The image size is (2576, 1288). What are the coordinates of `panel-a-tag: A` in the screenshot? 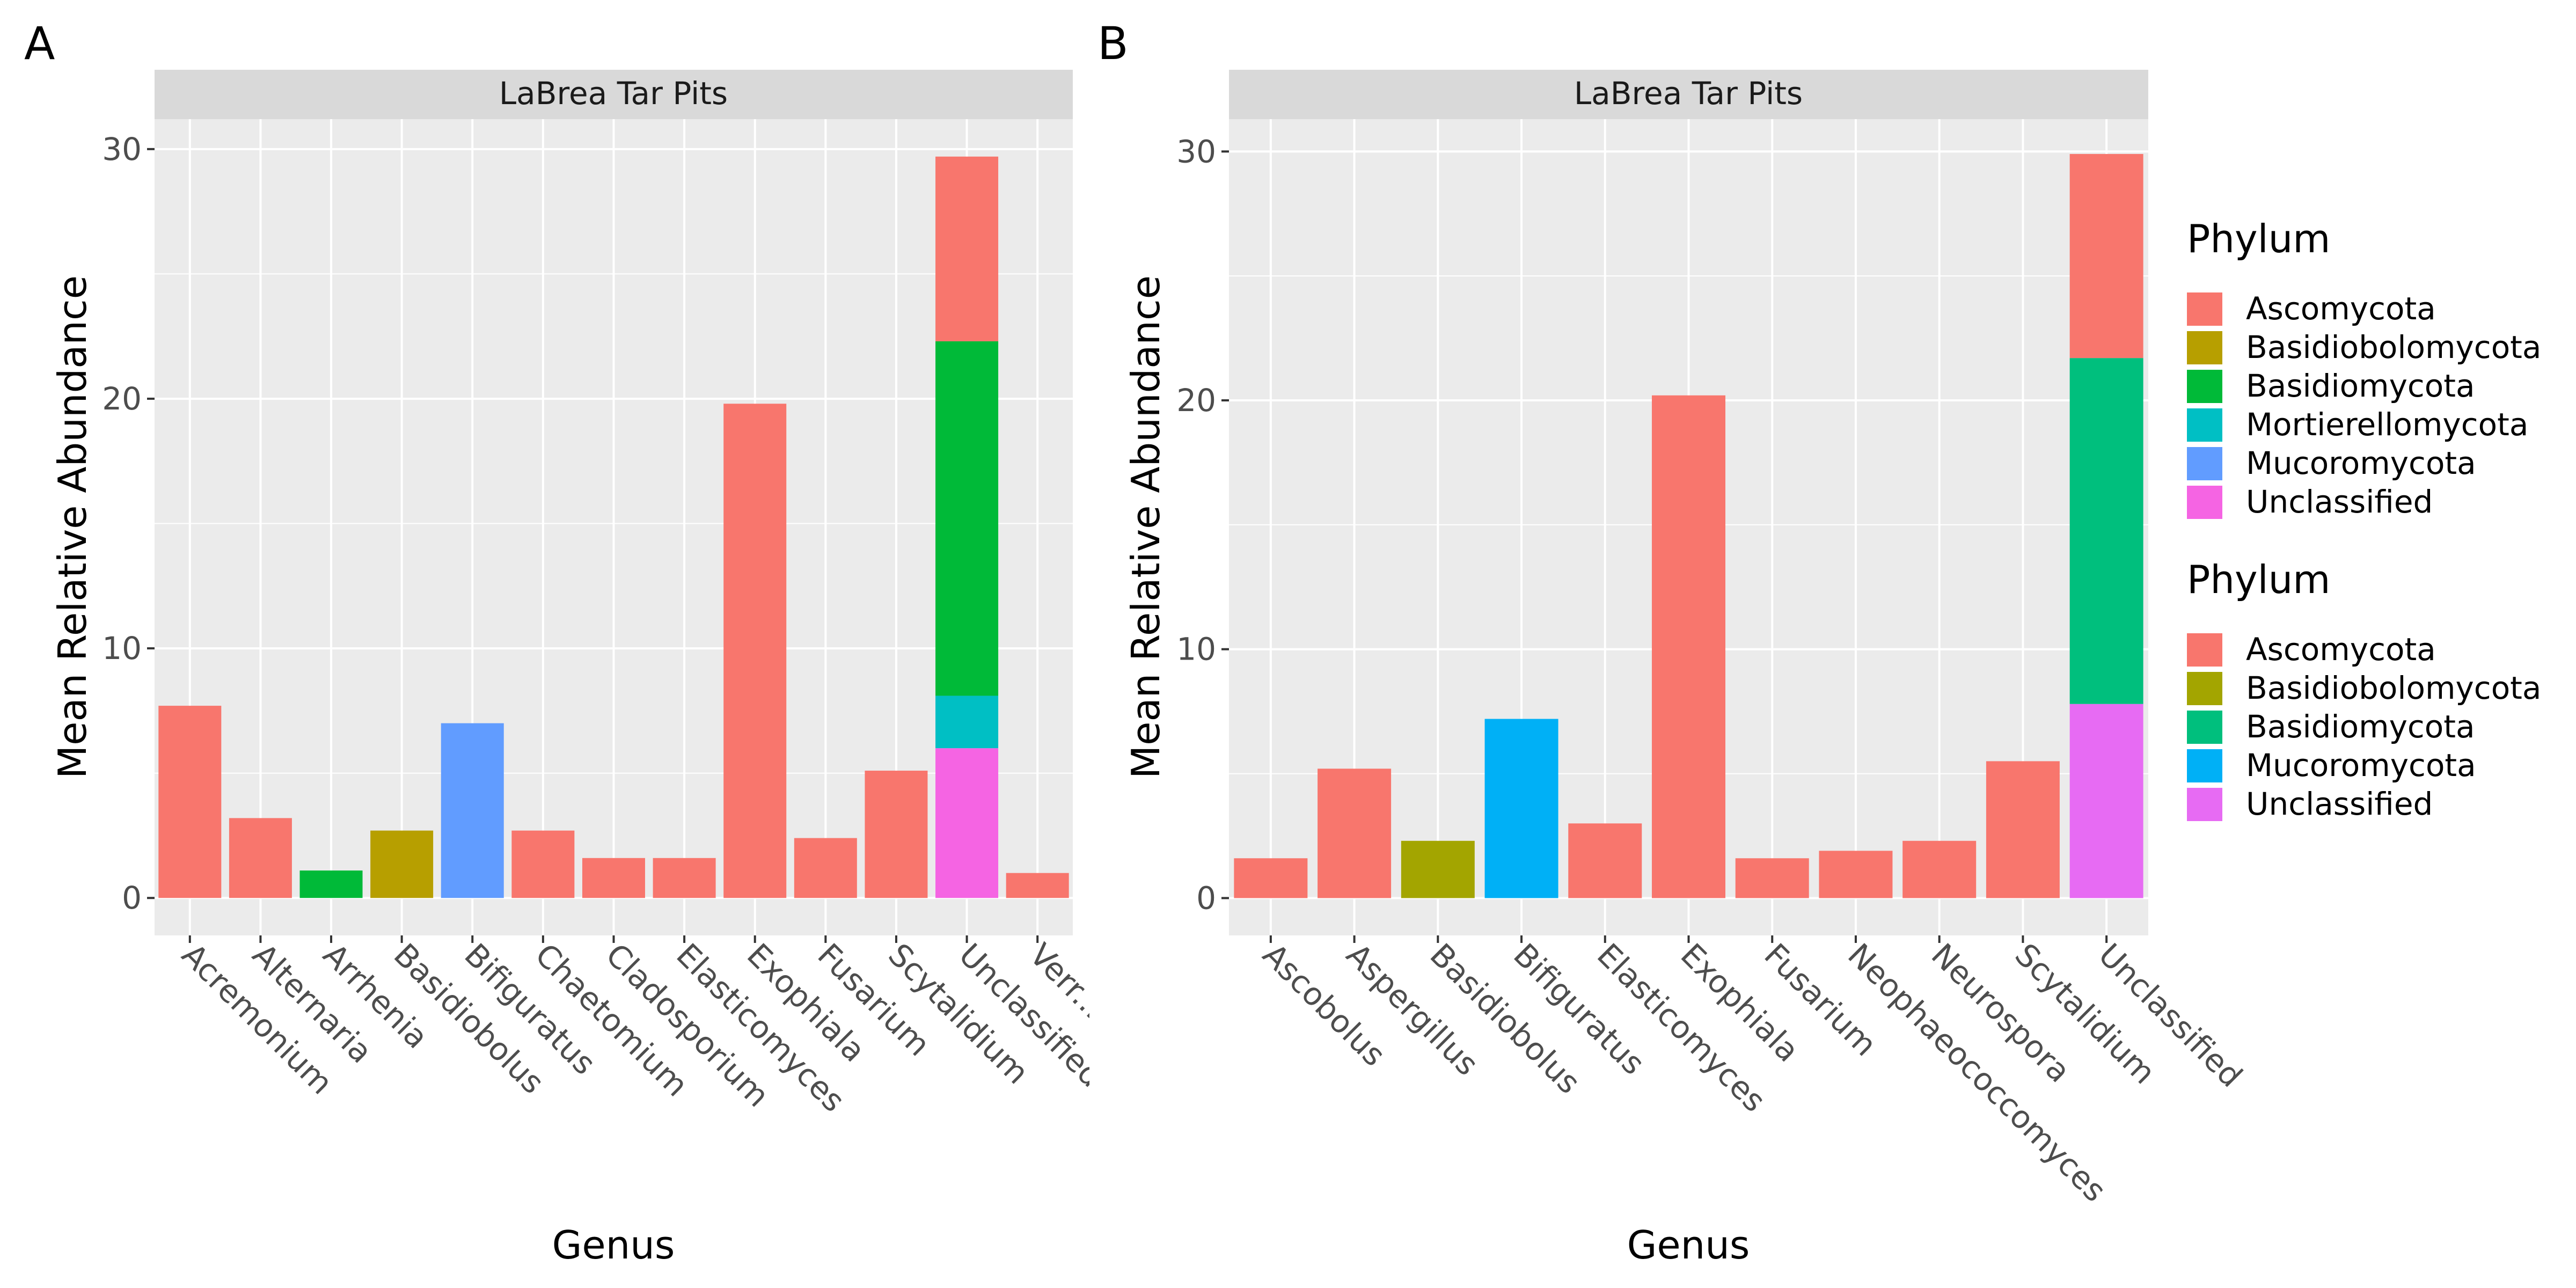 It's located at (39, 43).